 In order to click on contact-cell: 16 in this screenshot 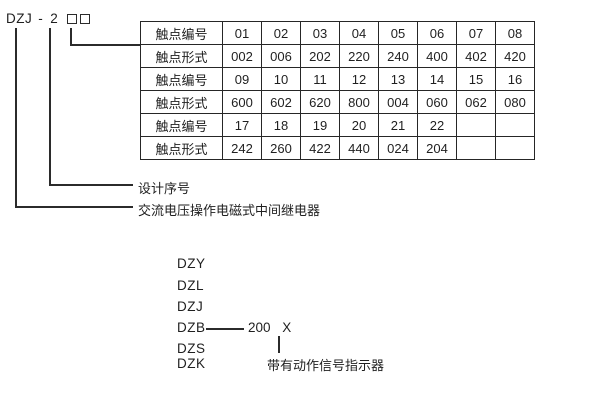, I will do `click(515, 79)`.